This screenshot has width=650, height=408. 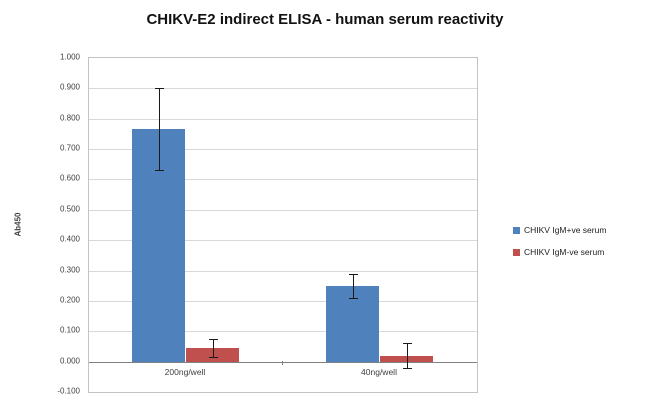 What do you see at coordinates (68, 391) in the screenshot?
I see `y-tick-label: -0.100` at bounding box center [68, 391].